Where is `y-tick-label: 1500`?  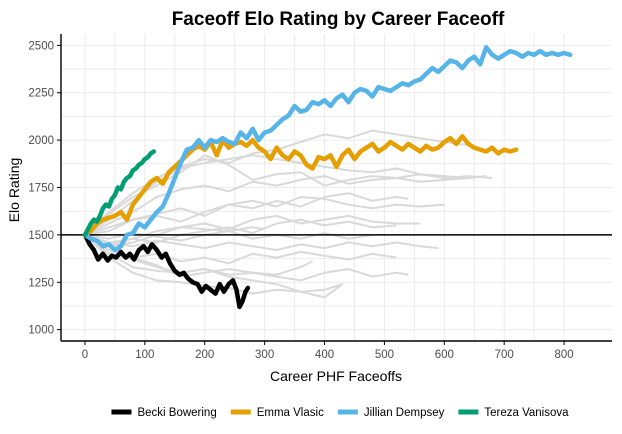
y-tick-label: 1500 is located at coordinates (41, 236).